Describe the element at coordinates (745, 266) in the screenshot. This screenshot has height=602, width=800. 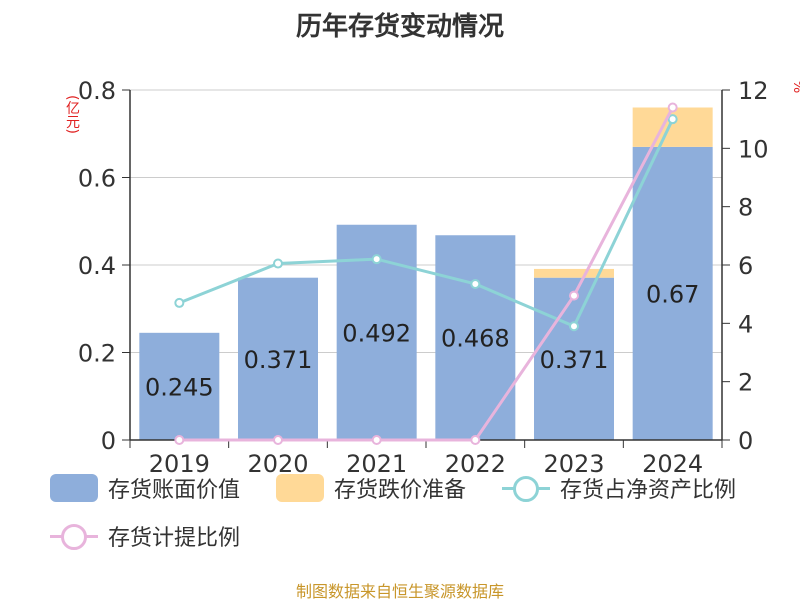
I see `right-tick-label: 6` at that location.